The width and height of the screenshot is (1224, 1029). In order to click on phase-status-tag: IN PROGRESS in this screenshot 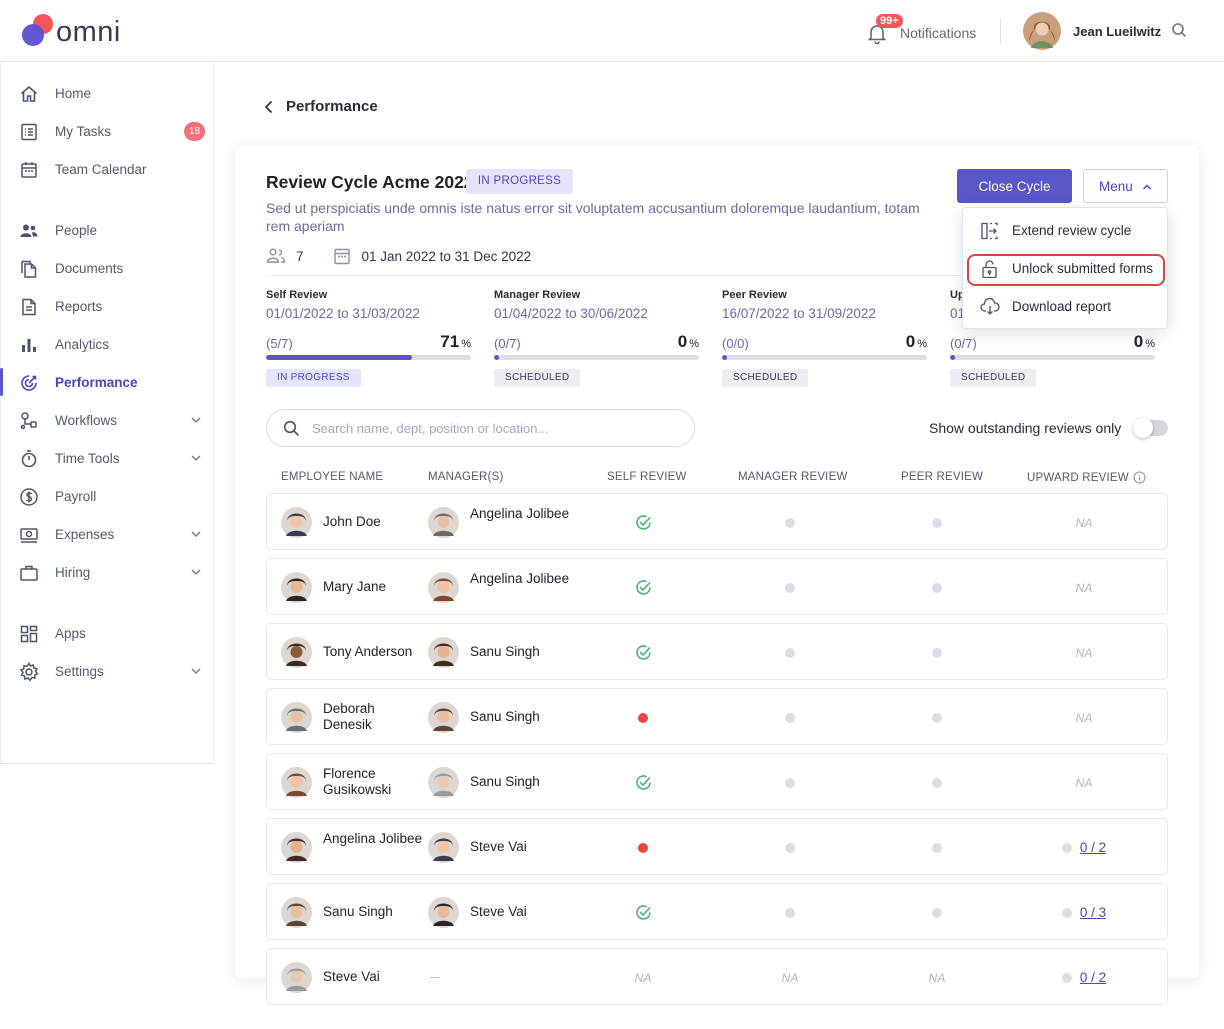, I will do `click(313, 378)`.